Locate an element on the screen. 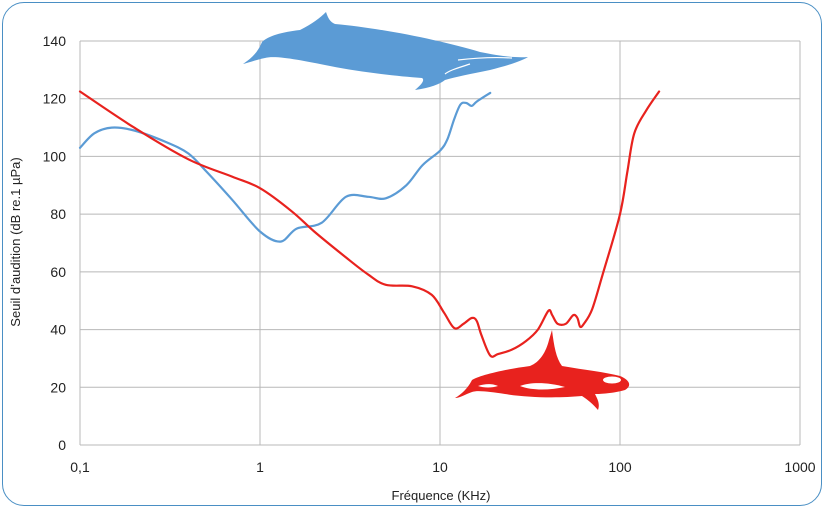 The width and height of the screenshot is (826, 510). whale-icon is located at coordinates (385, 51).